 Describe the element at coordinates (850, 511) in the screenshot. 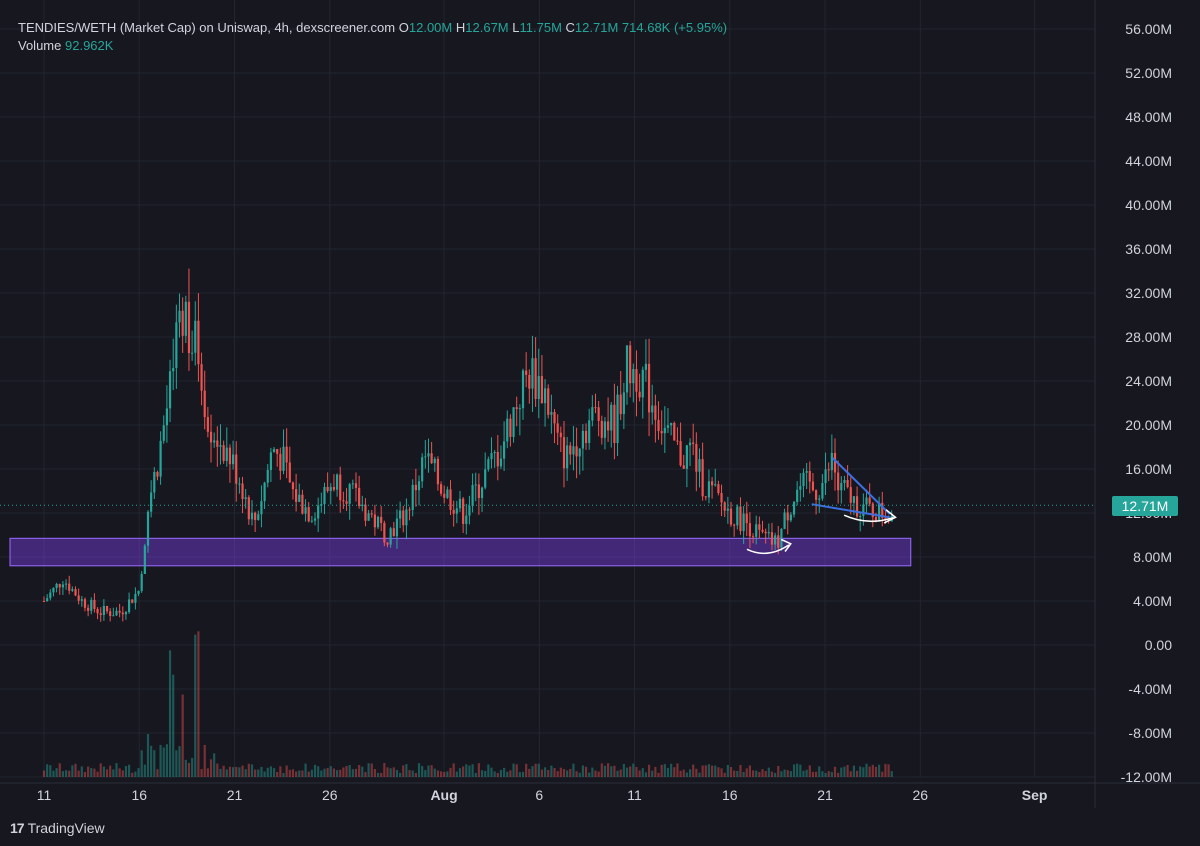

I see `pattern-line-lower` at that location.